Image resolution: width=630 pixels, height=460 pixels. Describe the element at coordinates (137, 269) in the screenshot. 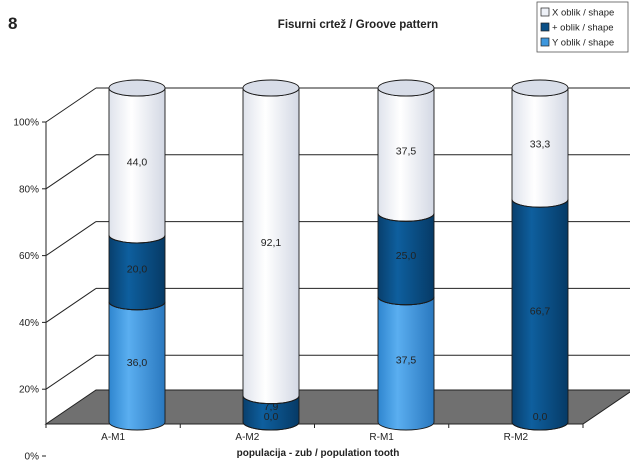

I see `data-label: 20,0` at that location.